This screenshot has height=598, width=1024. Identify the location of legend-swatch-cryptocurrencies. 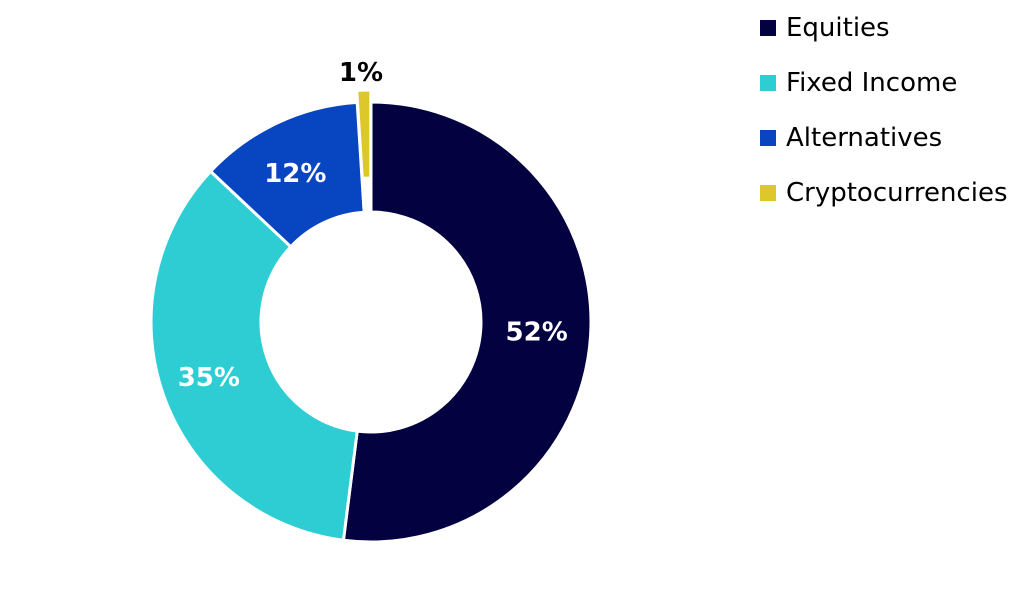
(768, 193).